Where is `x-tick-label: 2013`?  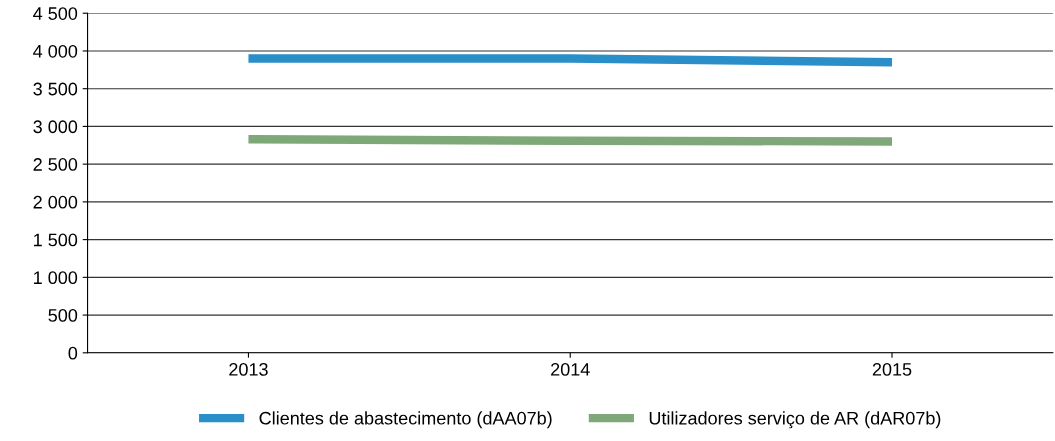
x-tick-label: 2013 is located at coordinates (248, 369).